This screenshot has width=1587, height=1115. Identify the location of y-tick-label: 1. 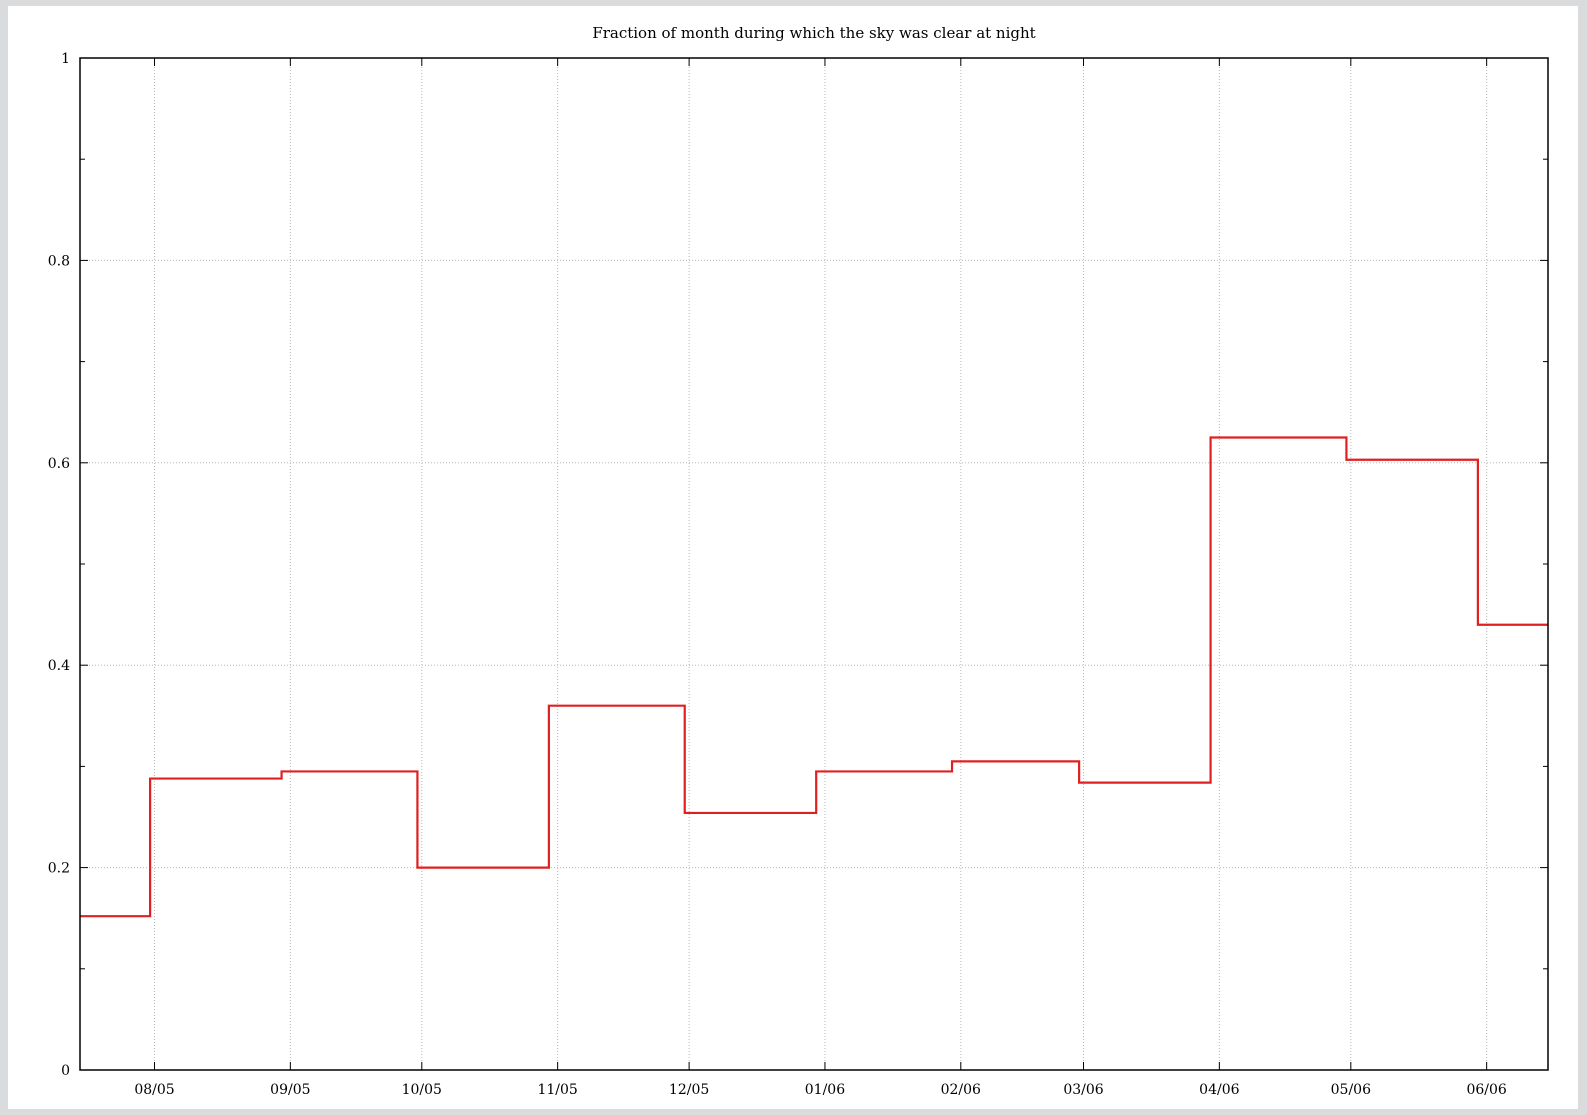
(65, 59).